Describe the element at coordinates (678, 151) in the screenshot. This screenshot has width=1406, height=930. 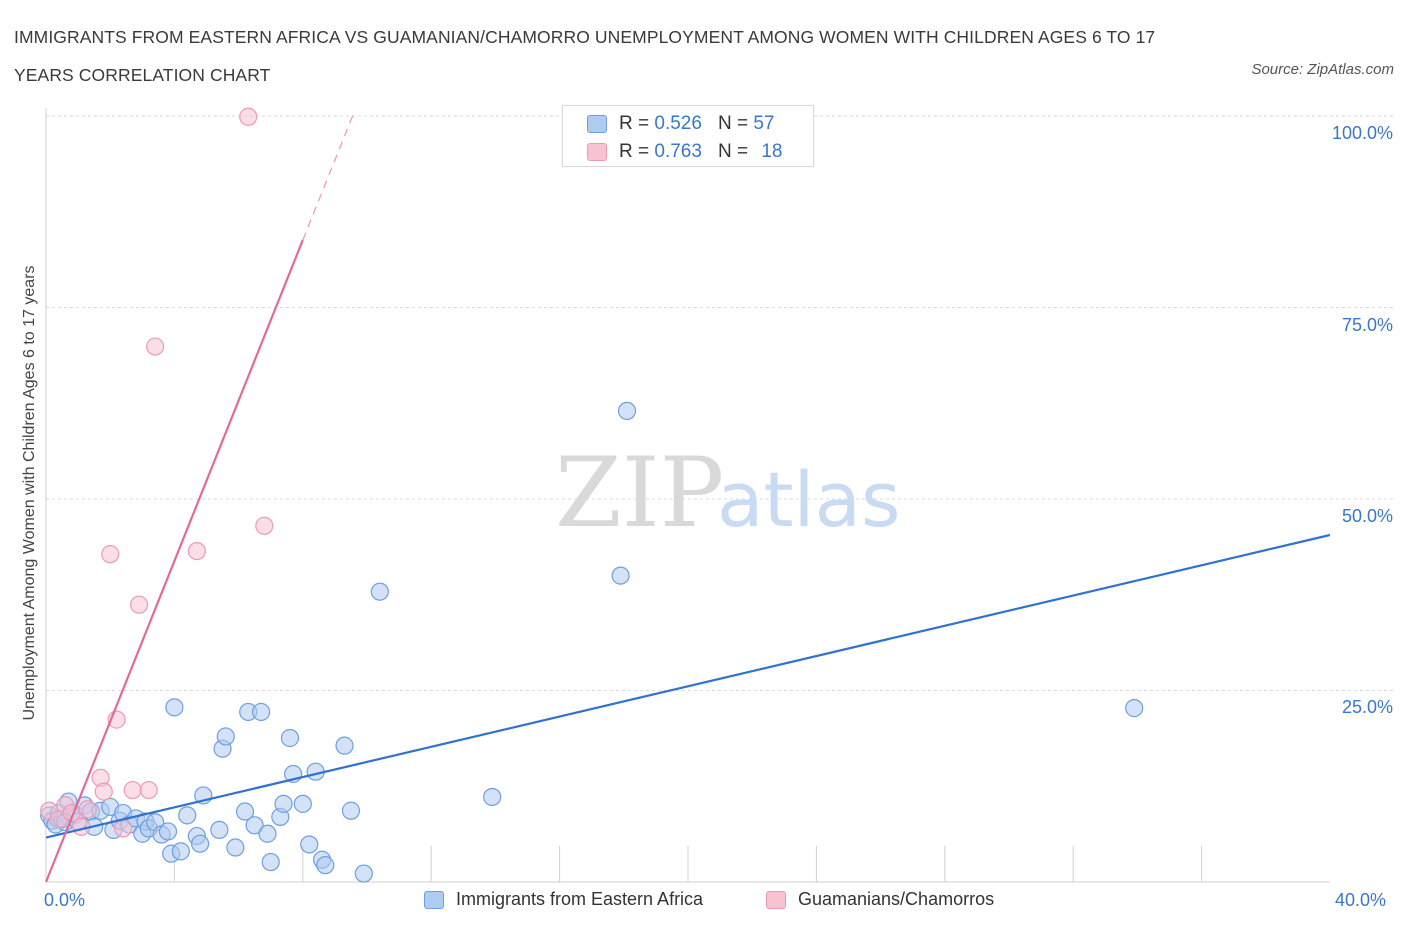
I see `legend-r-value: 0.763` at that location.